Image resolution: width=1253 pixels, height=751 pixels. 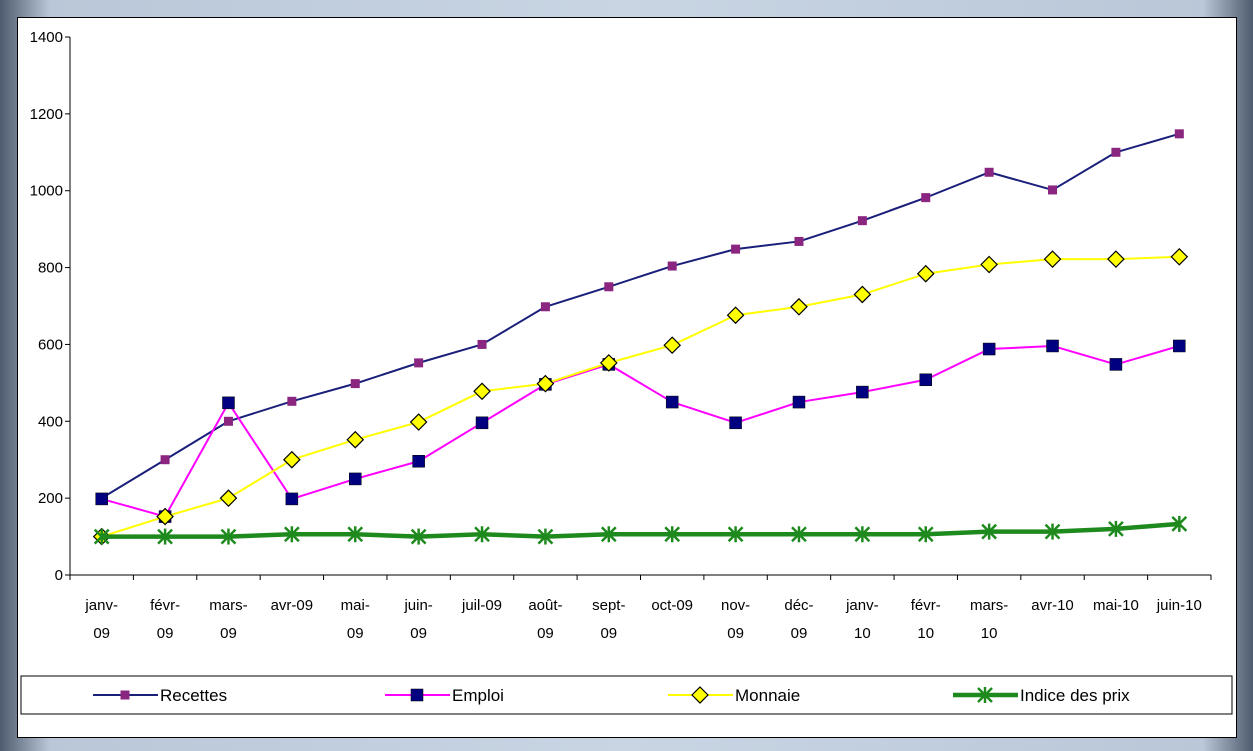 I want to click on legend-box, so click(x=626, y=695).